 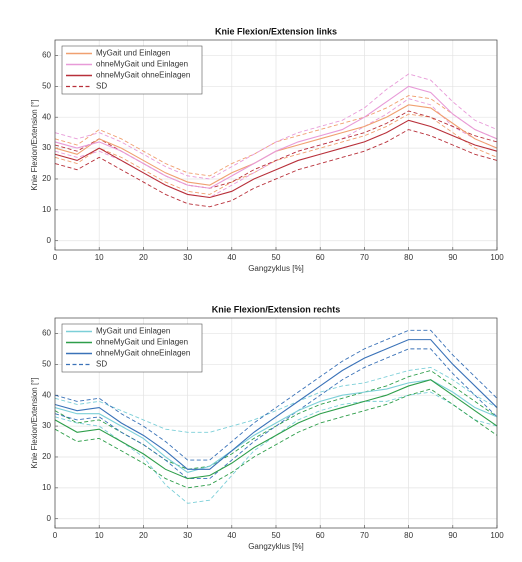 I want to click on chart-title: Knie Flexion/Extension links, so click(x=276, y=31).